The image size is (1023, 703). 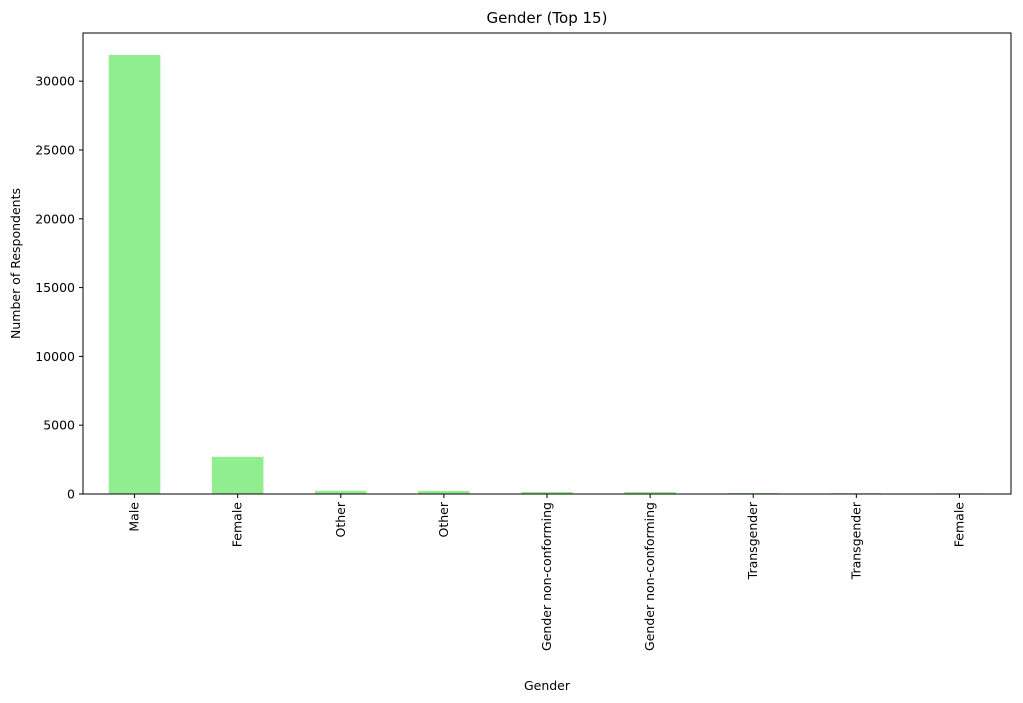 I want to click on x-axis-label: Gender, so click(x=547, y=685).